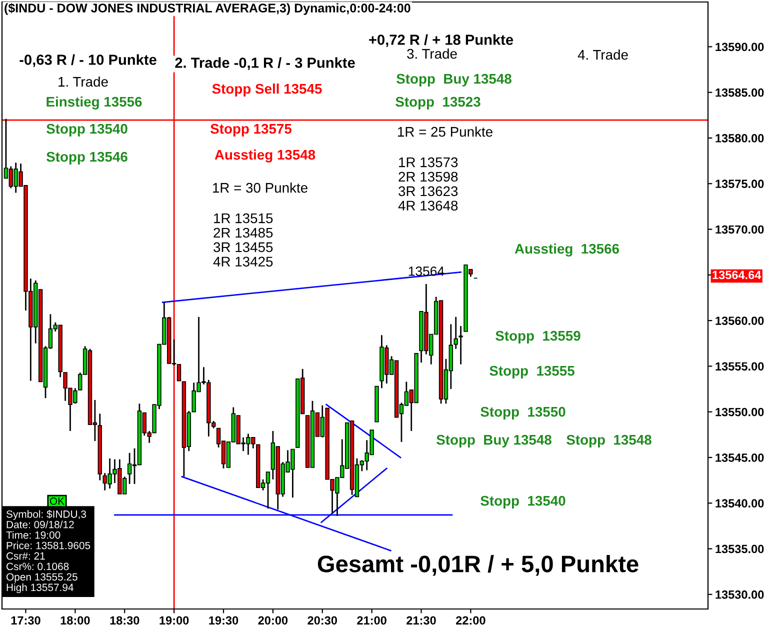 This screenshot has height=634, width=774. Describe the element at coordinates (265, 156) in the screenshot. I see `annotation: Ausstieg 13548` at that location.